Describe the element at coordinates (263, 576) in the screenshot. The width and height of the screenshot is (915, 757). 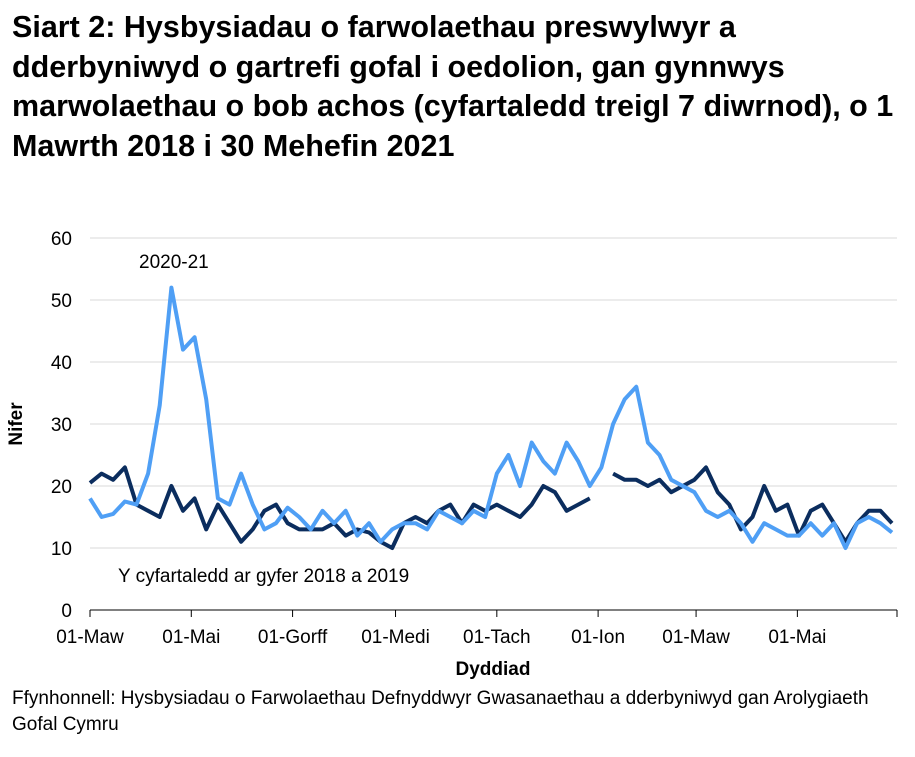
I see `annotation-average: Y cyfartaledd ar gyfer 2018 a 2019` at that location.